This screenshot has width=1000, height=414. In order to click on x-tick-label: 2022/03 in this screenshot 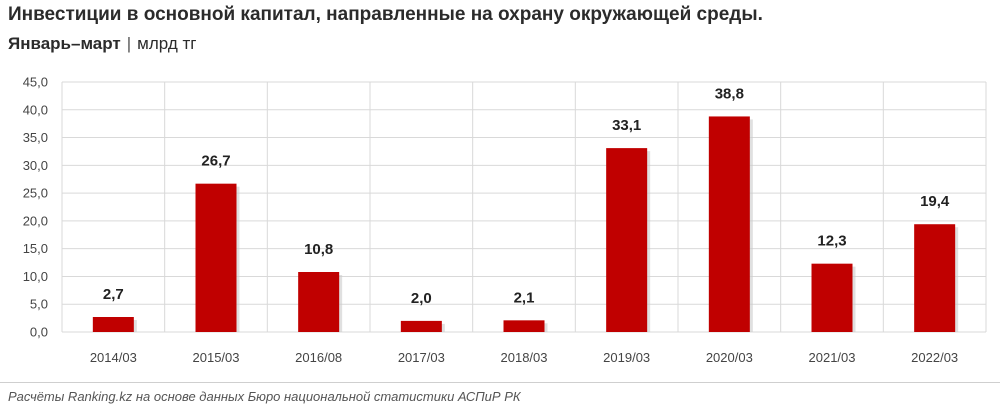, I will do `click(934, 357)`.